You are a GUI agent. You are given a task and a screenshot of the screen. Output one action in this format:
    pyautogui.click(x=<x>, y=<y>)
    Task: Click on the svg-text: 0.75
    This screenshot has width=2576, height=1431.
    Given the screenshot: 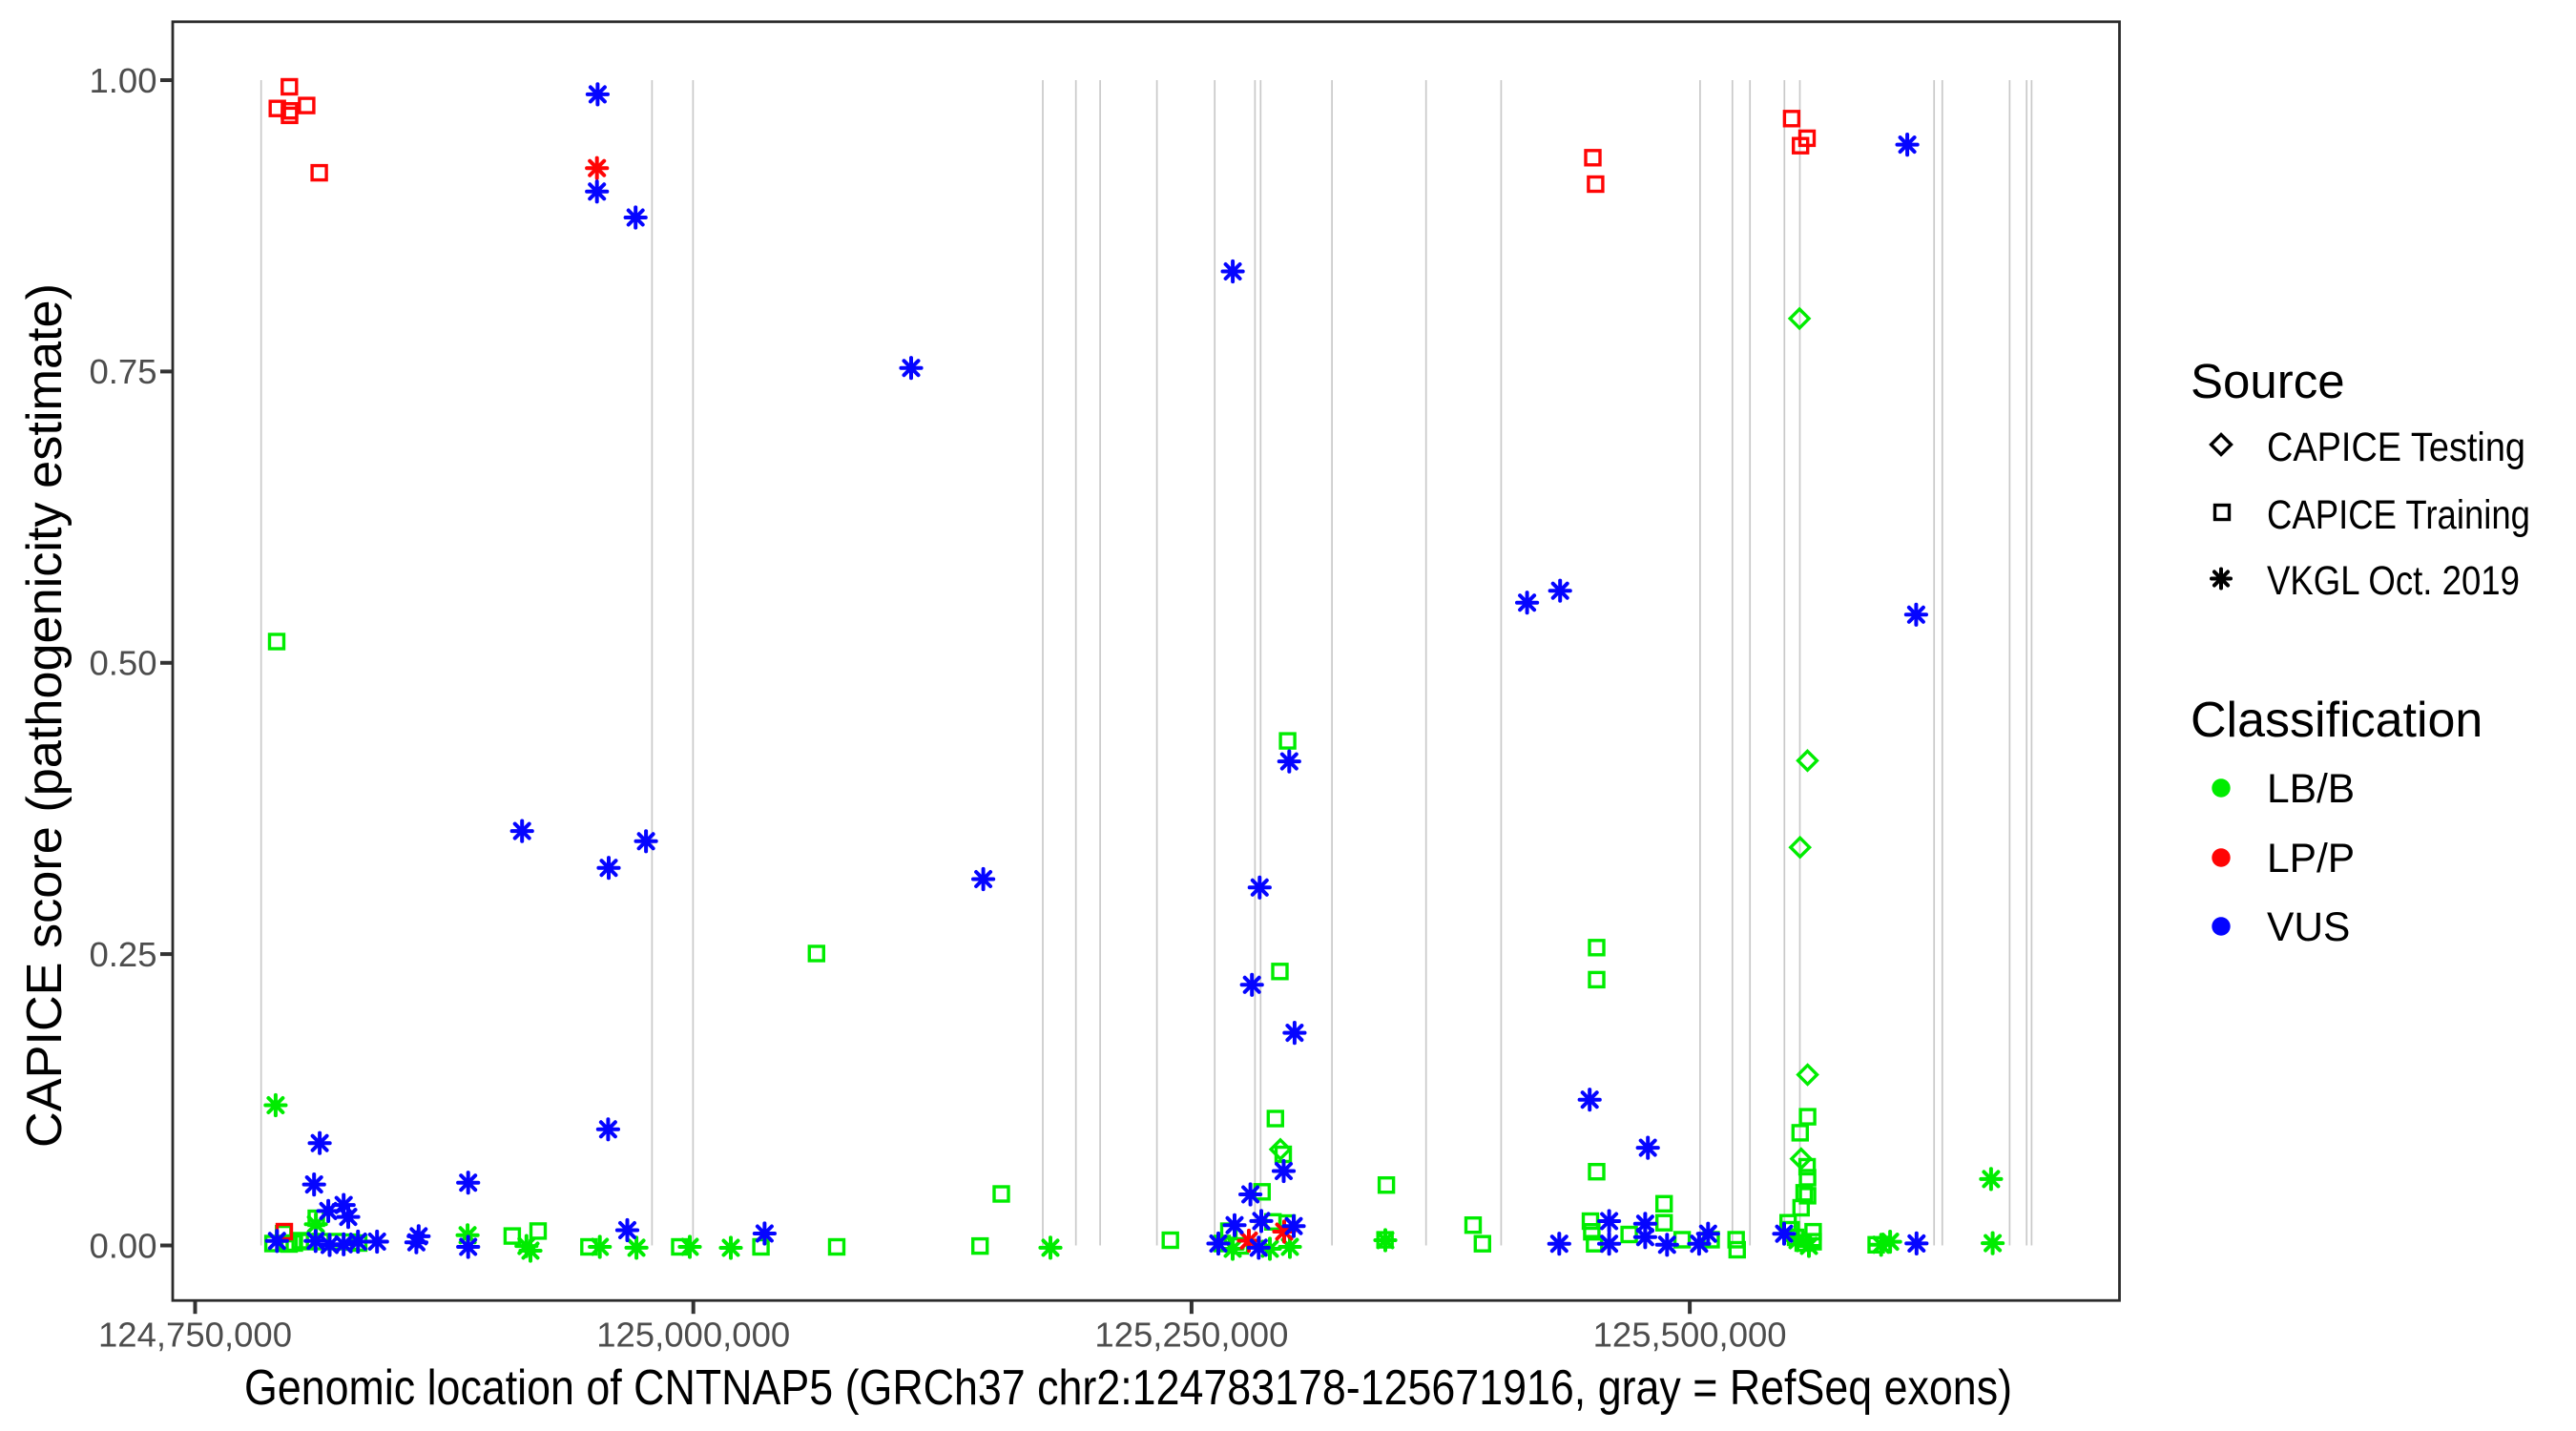 What is the action you would take?
    pyautogui.click(x=122, y=371)
    